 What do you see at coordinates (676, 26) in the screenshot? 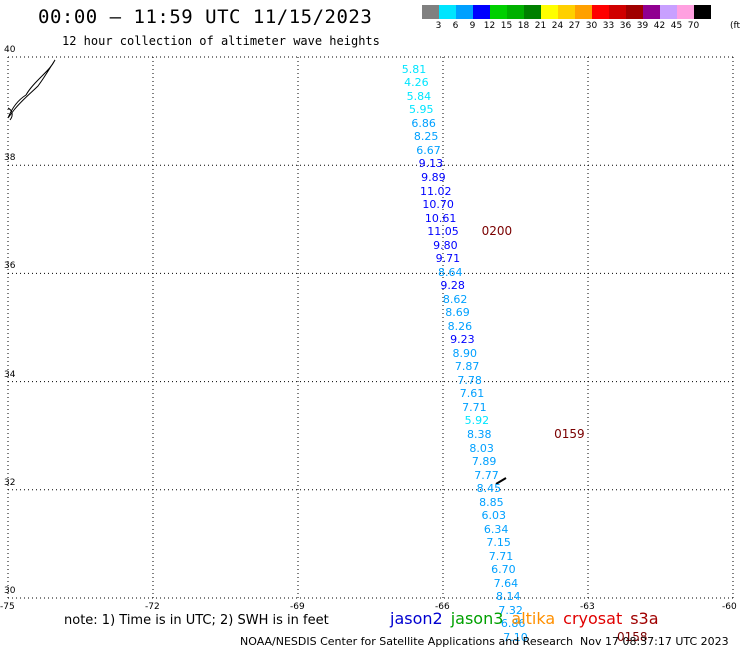
I see `scale-label: 45` at bounding box center [676, 26].